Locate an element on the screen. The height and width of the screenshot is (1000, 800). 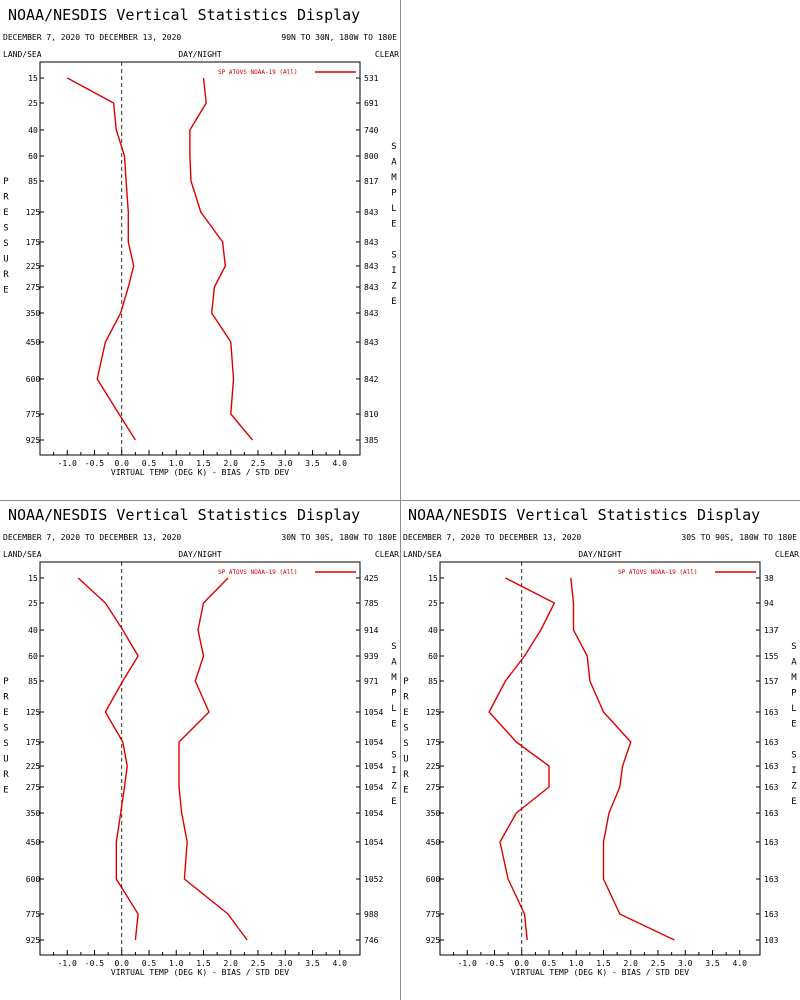
chart-title: NOAA/NESDIS Vertical Statistics Display is located at coordinates (184, 15).